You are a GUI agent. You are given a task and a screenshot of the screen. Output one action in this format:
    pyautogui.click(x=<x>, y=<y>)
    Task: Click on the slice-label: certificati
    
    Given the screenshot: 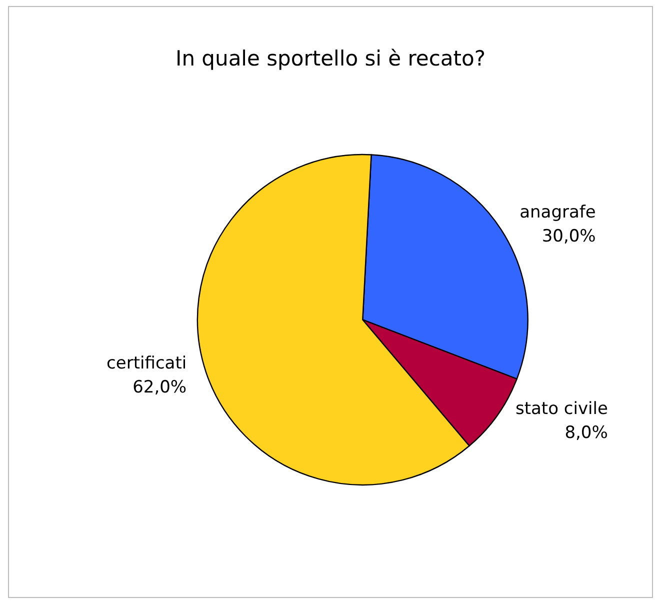 What is the action you would take?
    pyautogui.click(x=146, y=364)
    